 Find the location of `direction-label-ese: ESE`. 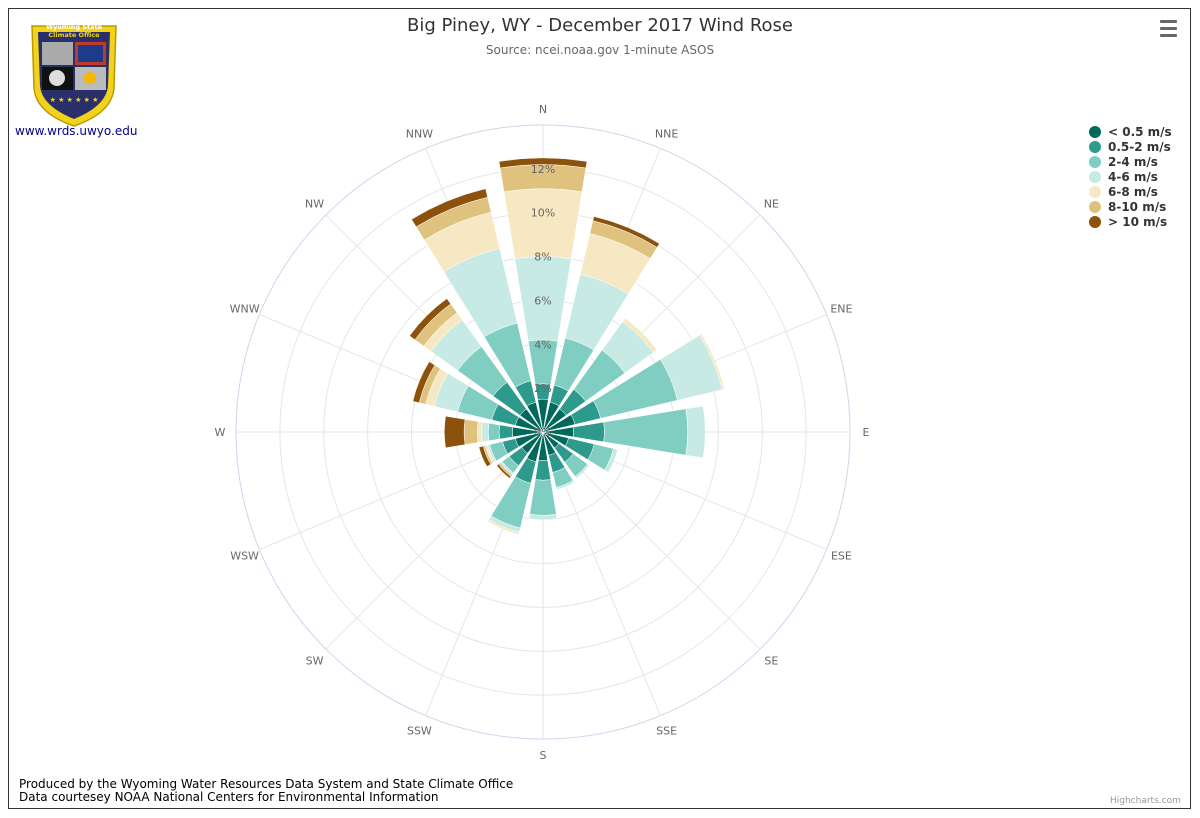

direction-label-ese: ESE is located at coordinates (841, 556).